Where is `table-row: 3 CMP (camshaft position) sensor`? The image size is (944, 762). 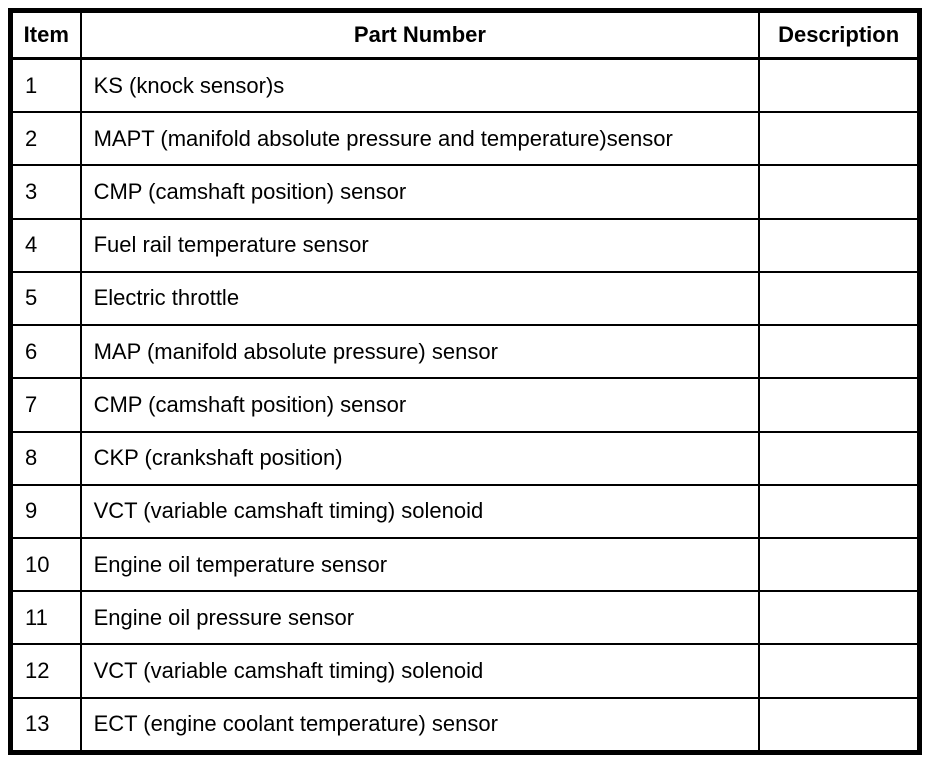
table-row: 3 CMP (camshaft position) sensor is located at coordinates (465, 192).